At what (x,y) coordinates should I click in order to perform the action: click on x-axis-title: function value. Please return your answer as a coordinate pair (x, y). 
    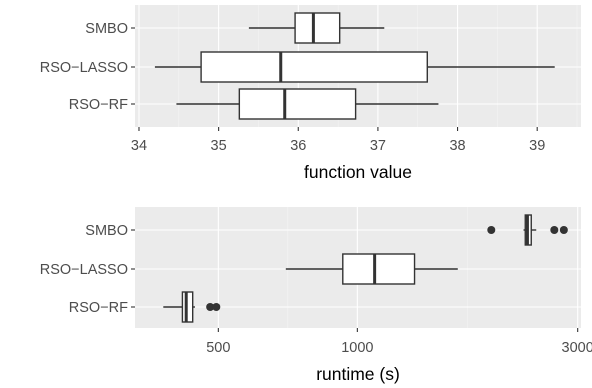
    Looking at the image, I should click on (358, 172).